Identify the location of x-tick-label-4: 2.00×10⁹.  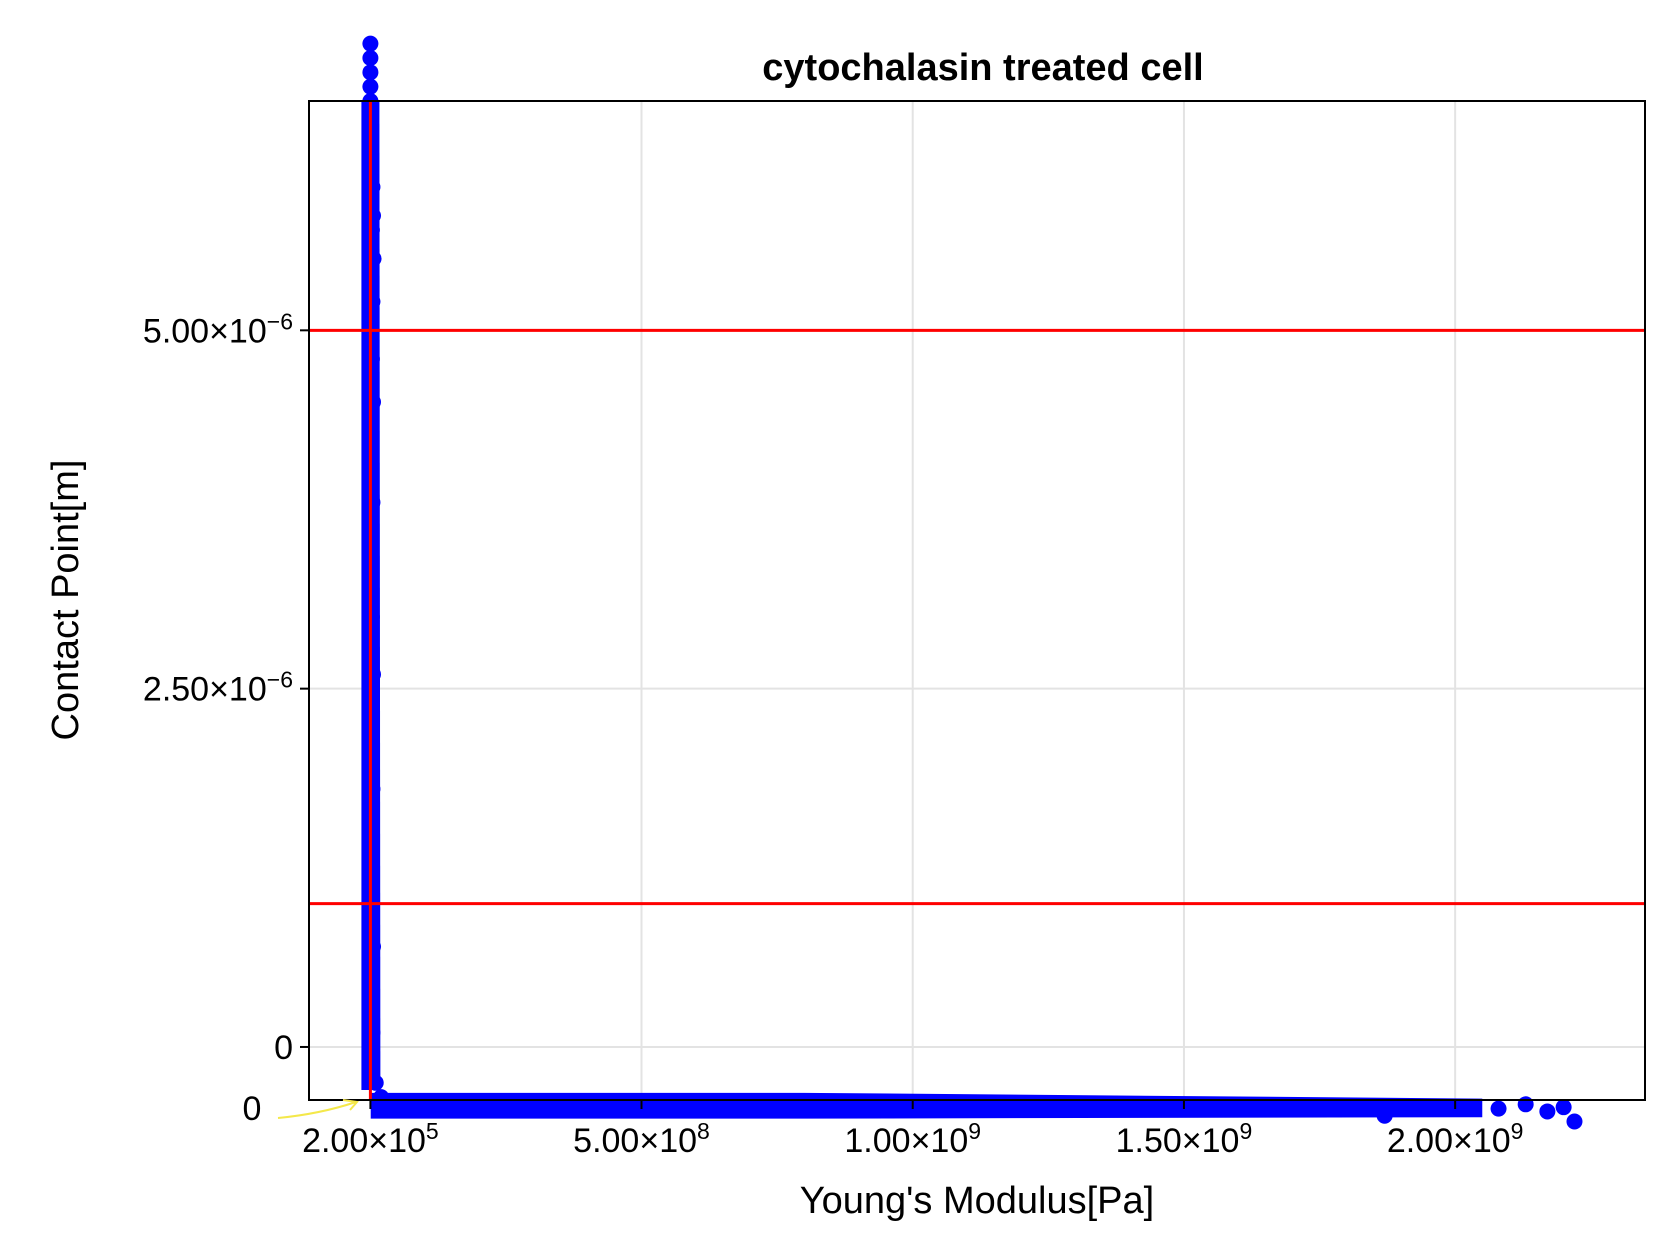
(1455, 1139).